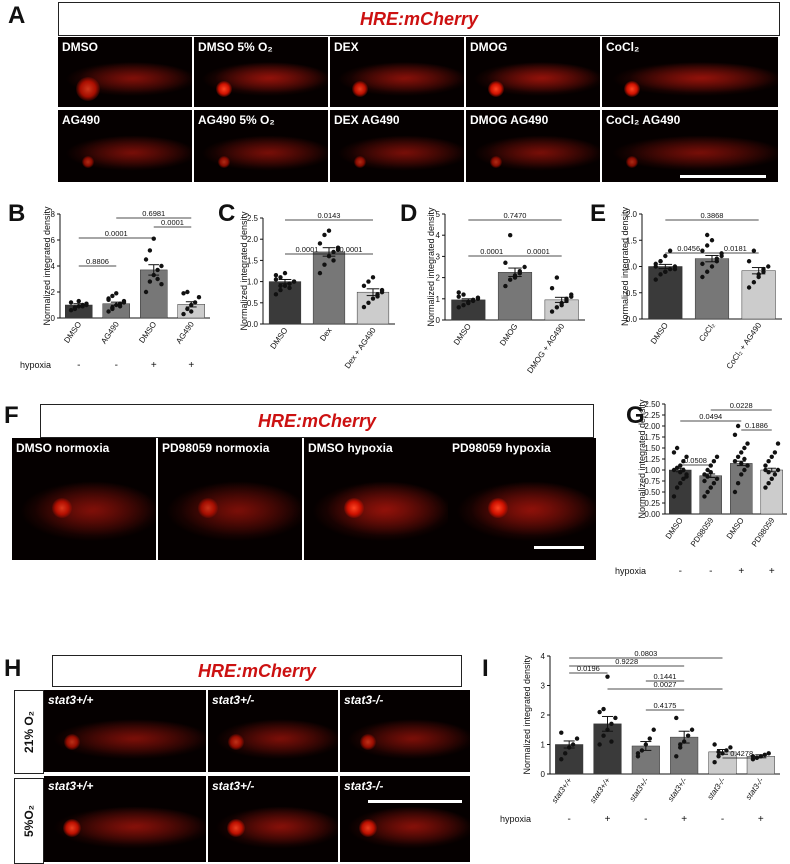 The image size is (790, 864). What do you see at coordinates (741, 405) in the screenshot?
I see `p-value-label: 0.0228` at bounding box center [741, 405].